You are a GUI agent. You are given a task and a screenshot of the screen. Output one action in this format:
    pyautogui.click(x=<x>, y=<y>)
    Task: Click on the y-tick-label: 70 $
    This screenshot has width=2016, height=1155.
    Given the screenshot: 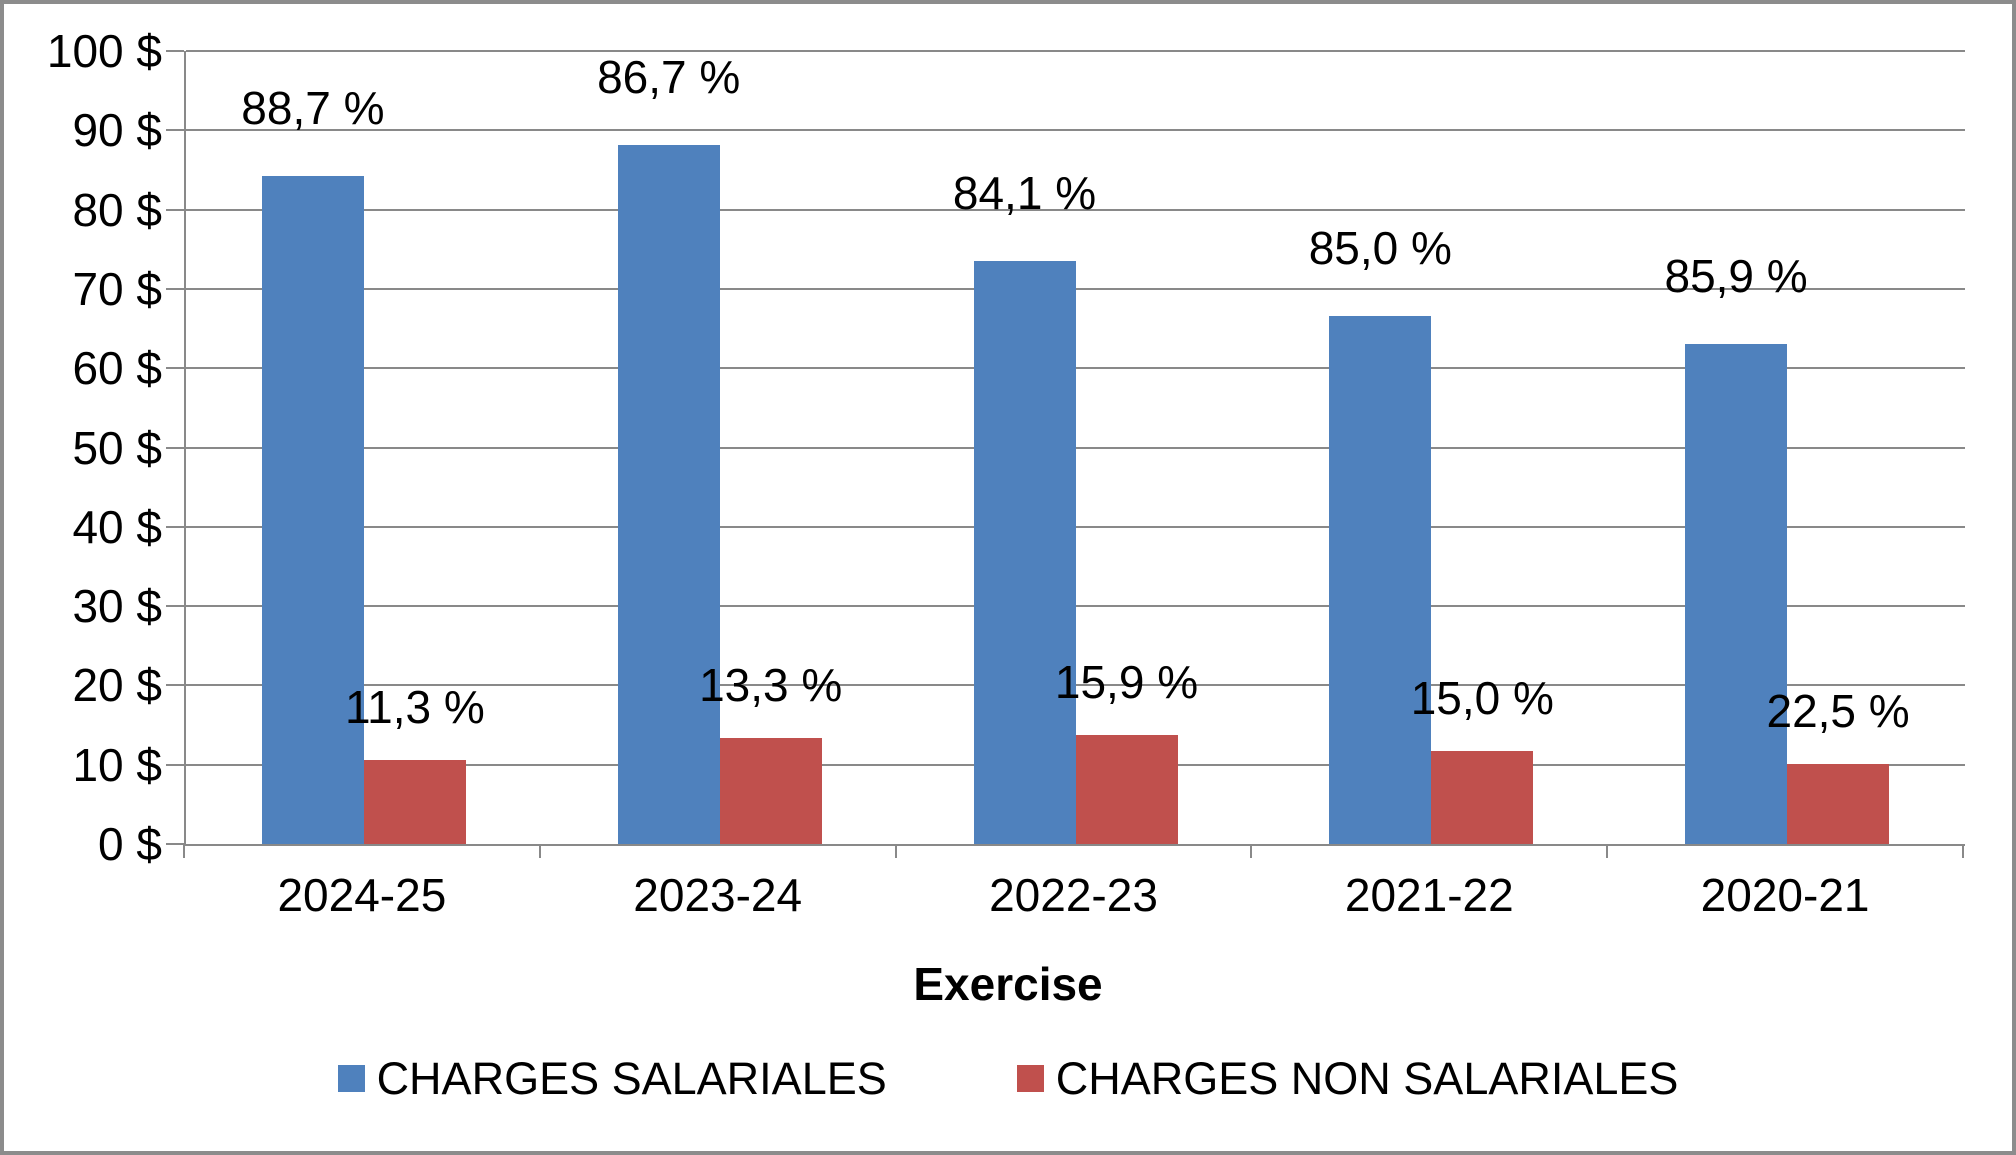 What is the action you would take?
    pyautogui.click(x=117, y=288)
    